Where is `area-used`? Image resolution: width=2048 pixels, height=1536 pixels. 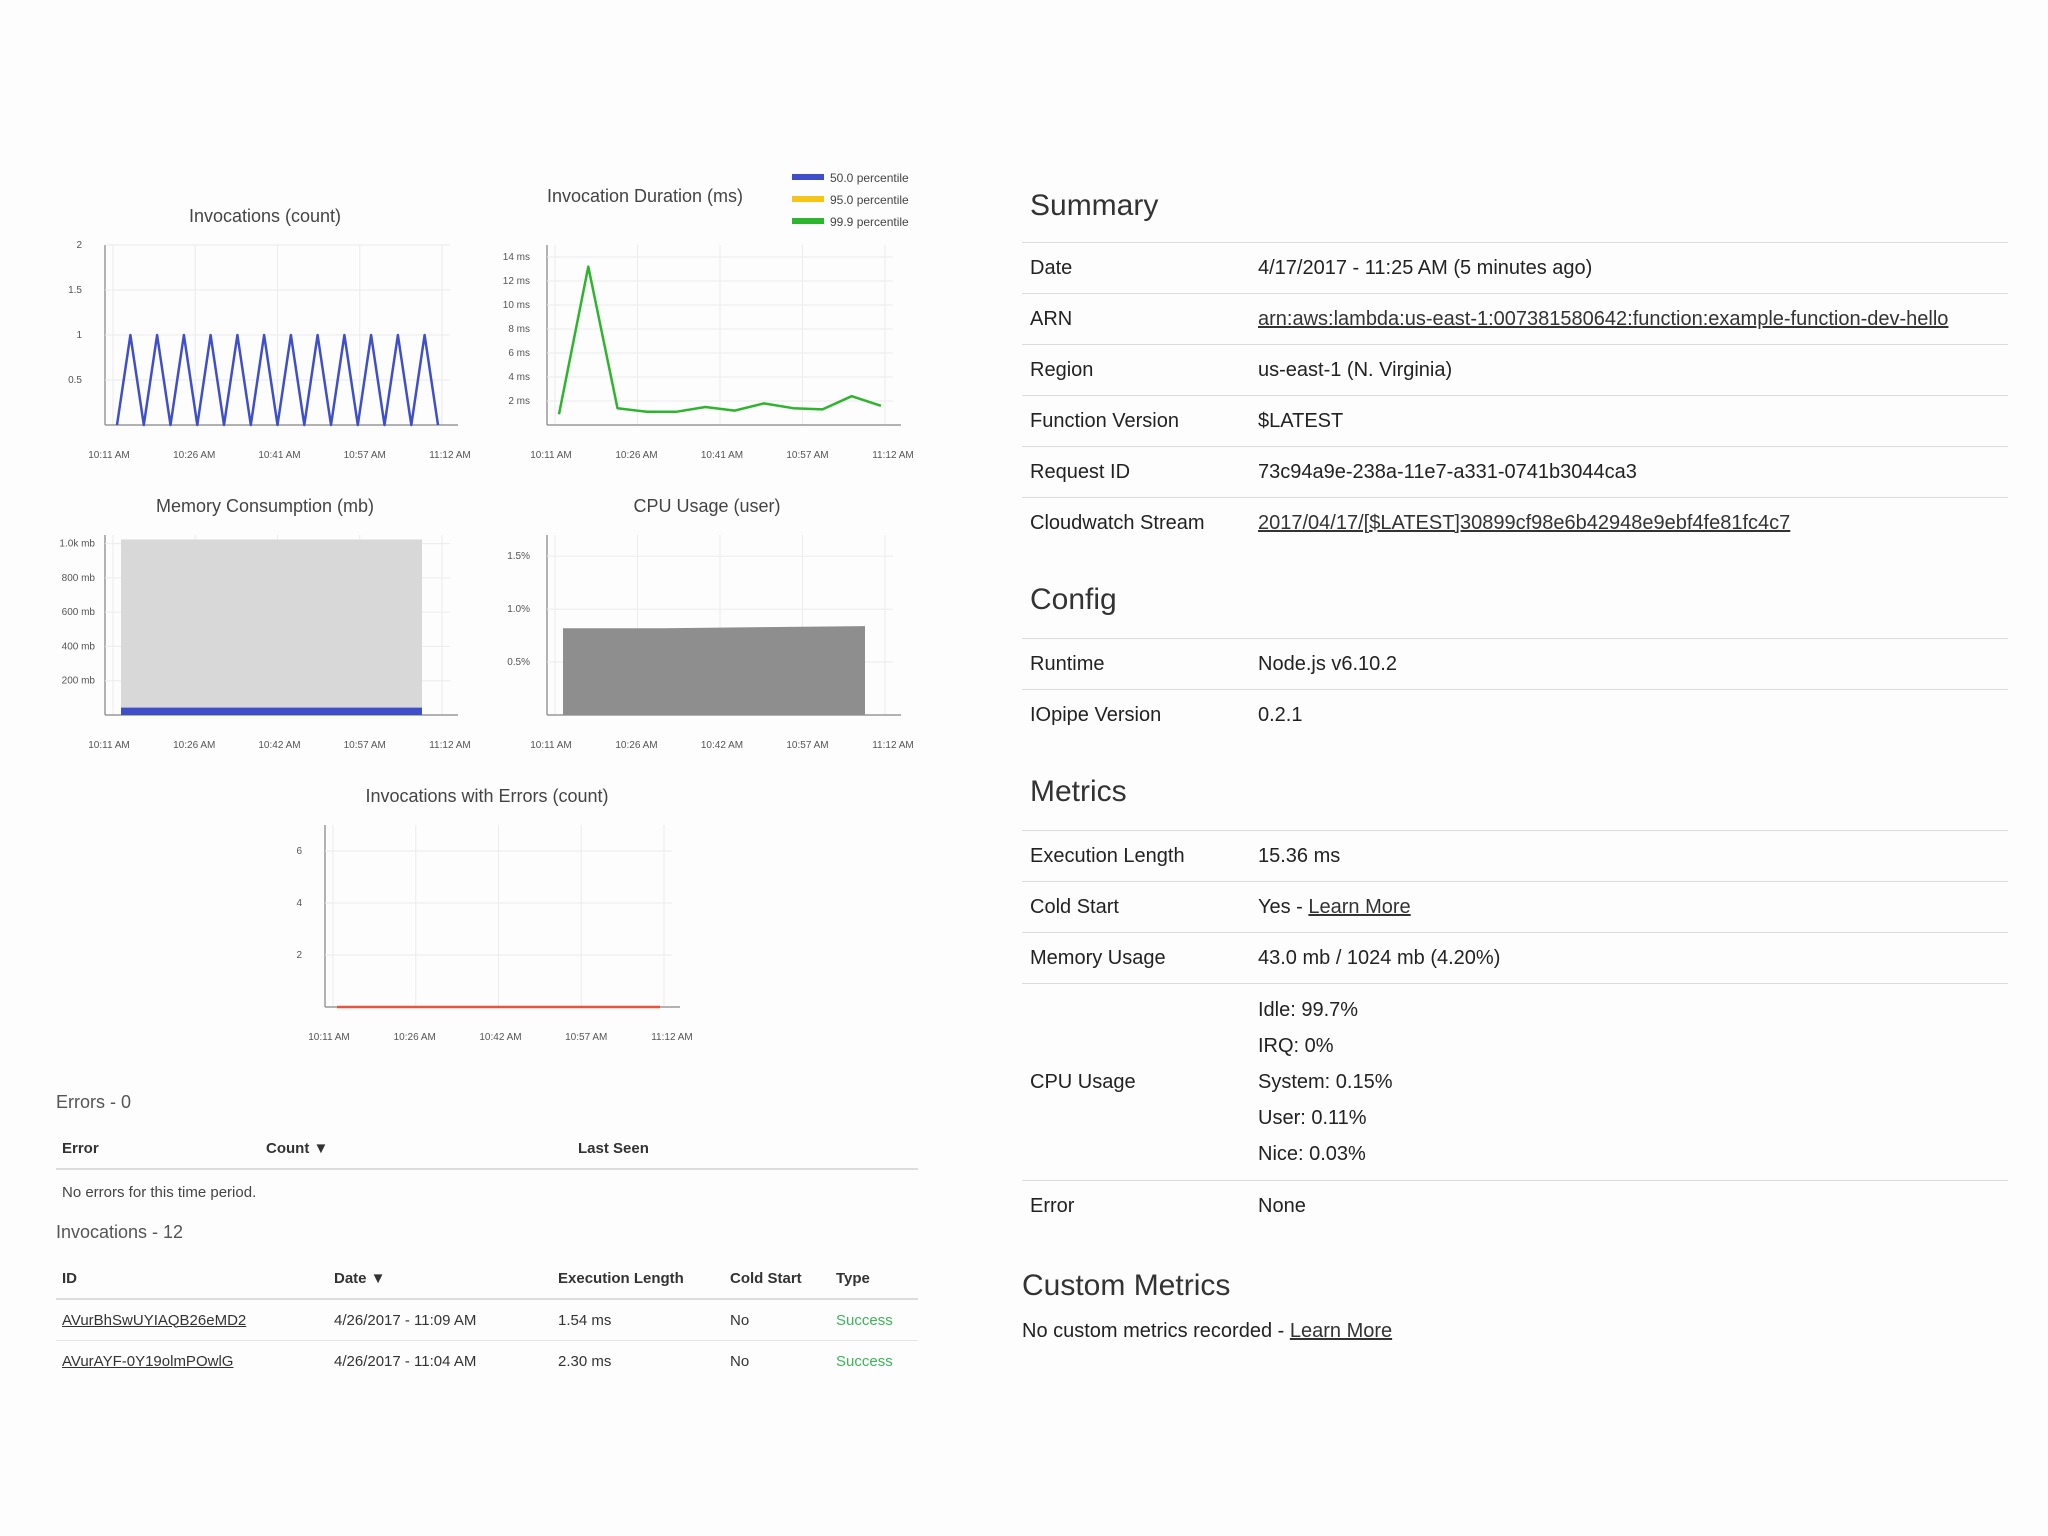 area-used is located at coordinates (271, 711).